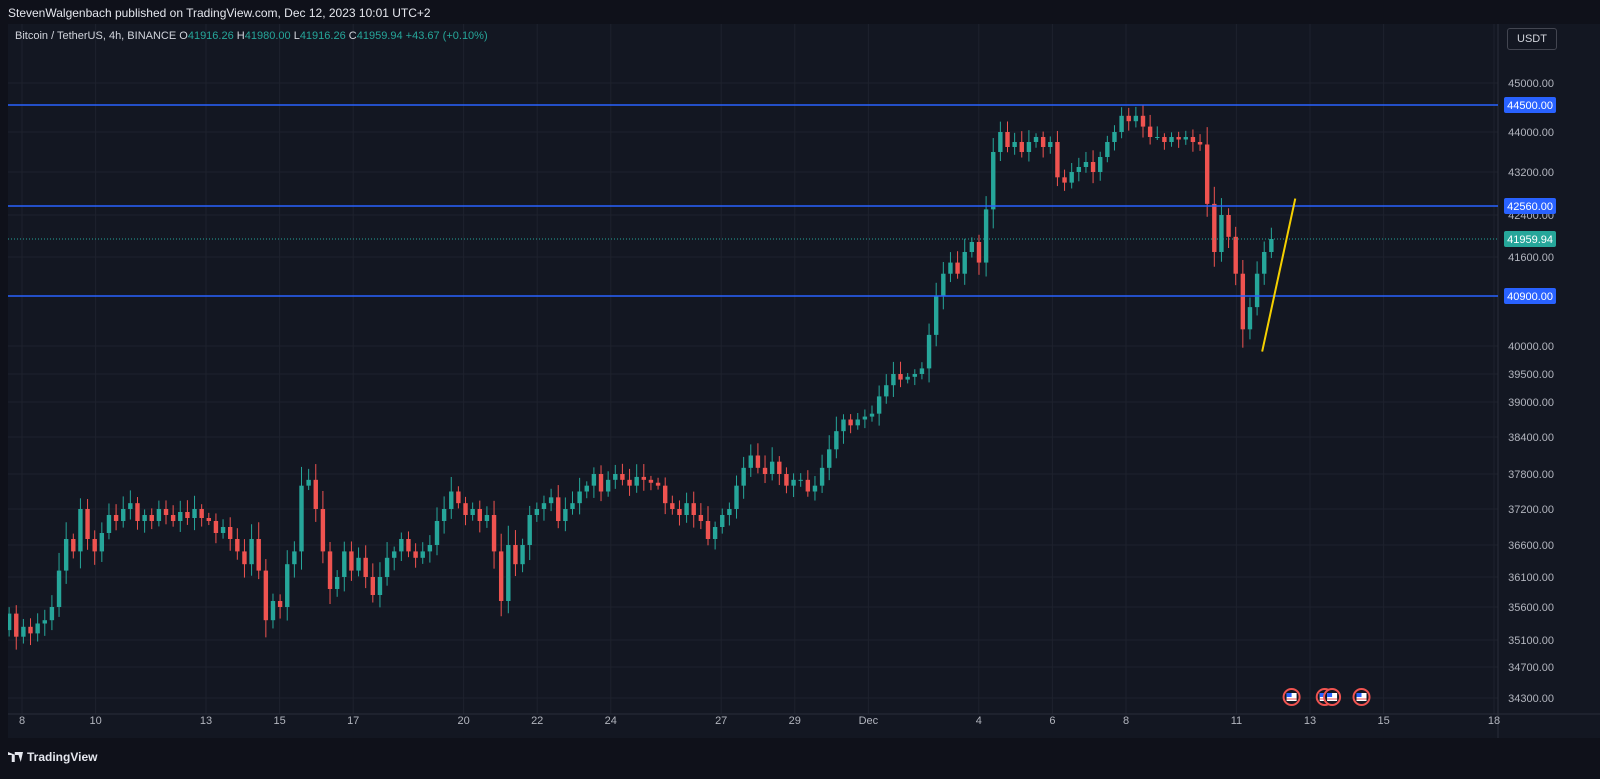 The image size is (1600, 779). What do you see at coordinates (869, 721) in the screenshot?
I see `time-tick-label: Dec` at bounding box center [869, 721].